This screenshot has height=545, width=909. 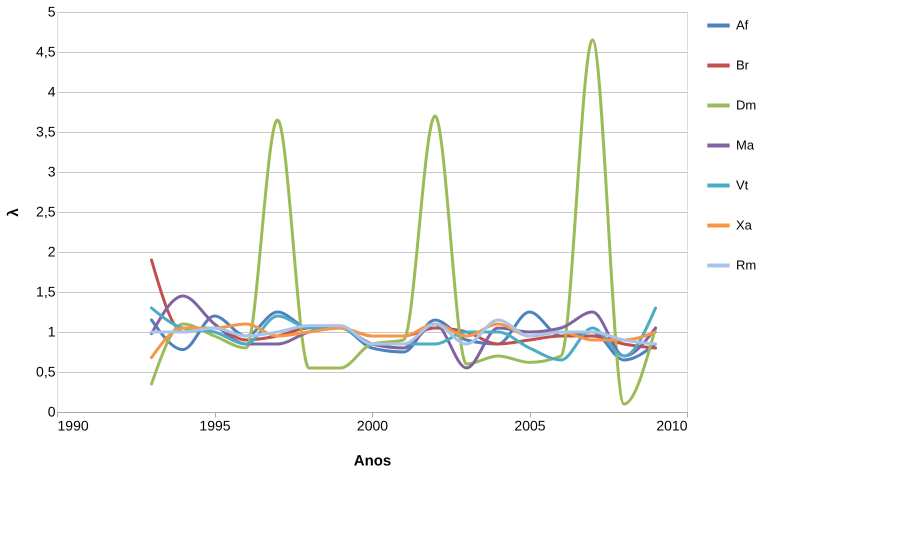 What do you see at coordinates (373, 461) in the screenshot?
I see `x-axis-title: Anos` at bounding box center [373, 461].